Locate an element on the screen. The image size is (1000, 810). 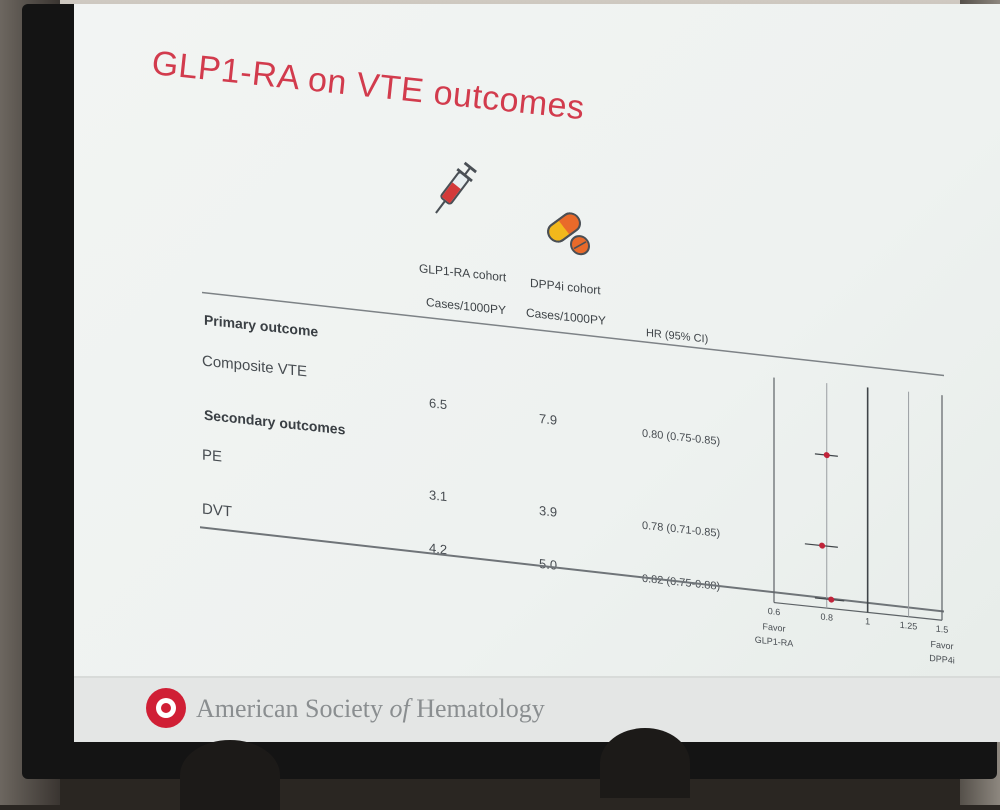
footer-org-name: American Society of Hematology is located at coordinates (370, 709).